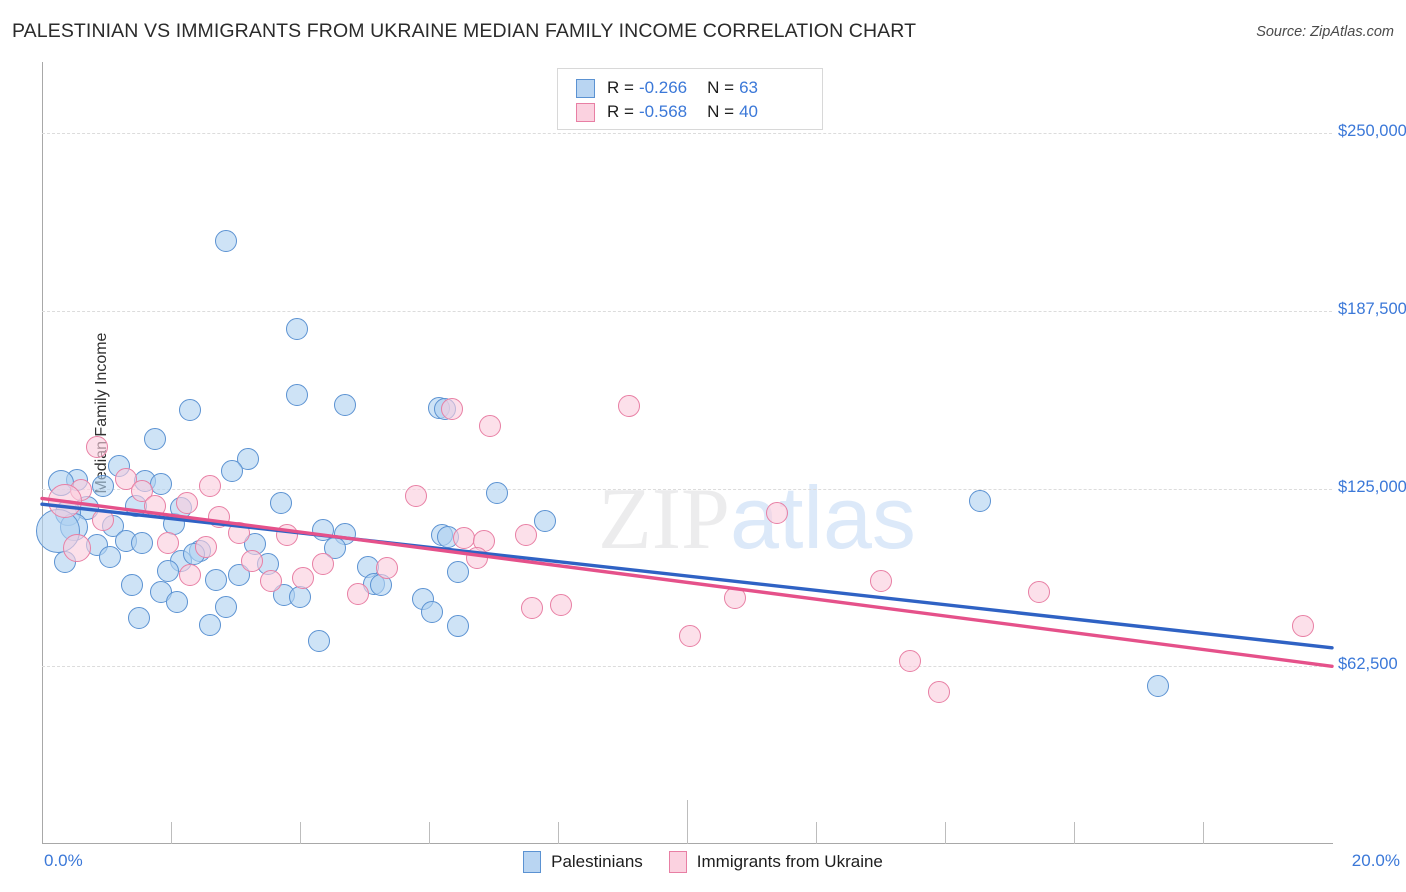  What do you see at coordinates (1372, 308) in the screenshot?
I see `y-axis-label: $187,500` at bounding box center [1372, 308].